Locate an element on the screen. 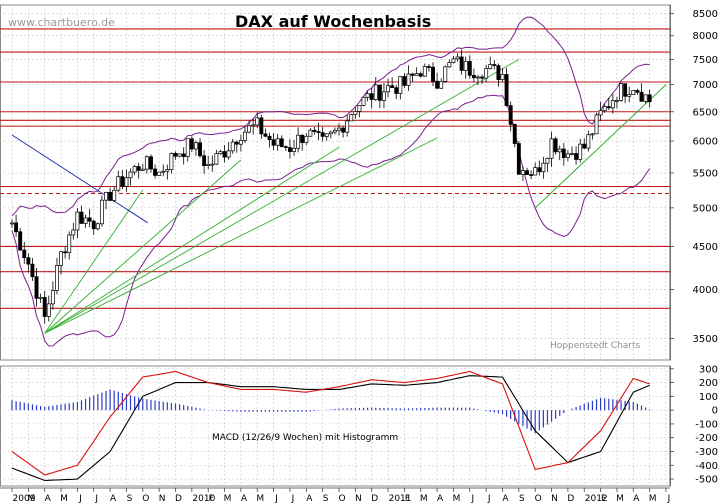  macd-y-tick-label: -500 is located at coordinates (706, 480).